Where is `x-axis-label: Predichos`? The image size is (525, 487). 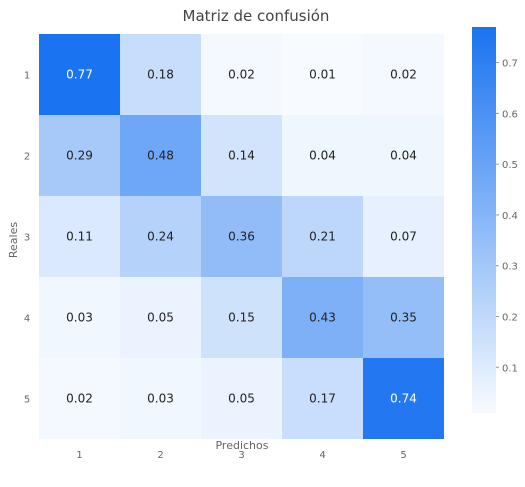
x-axis-label: Predichos is located at coordinates (241, 445).